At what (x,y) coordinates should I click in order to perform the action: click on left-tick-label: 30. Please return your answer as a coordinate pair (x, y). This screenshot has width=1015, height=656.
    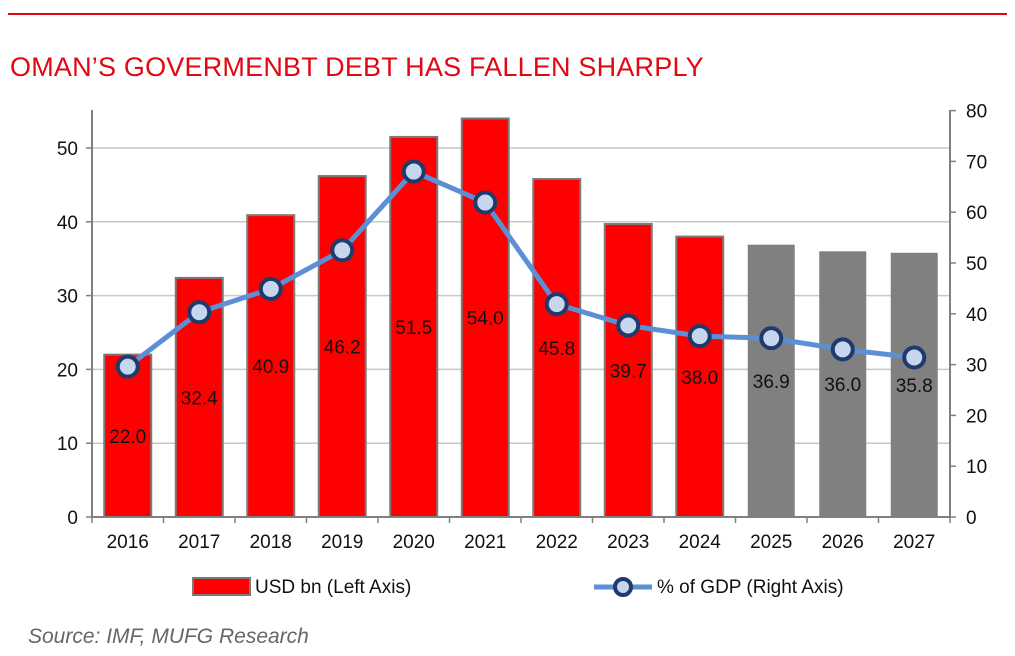
    Looking at the image, I should click on (67, 297).